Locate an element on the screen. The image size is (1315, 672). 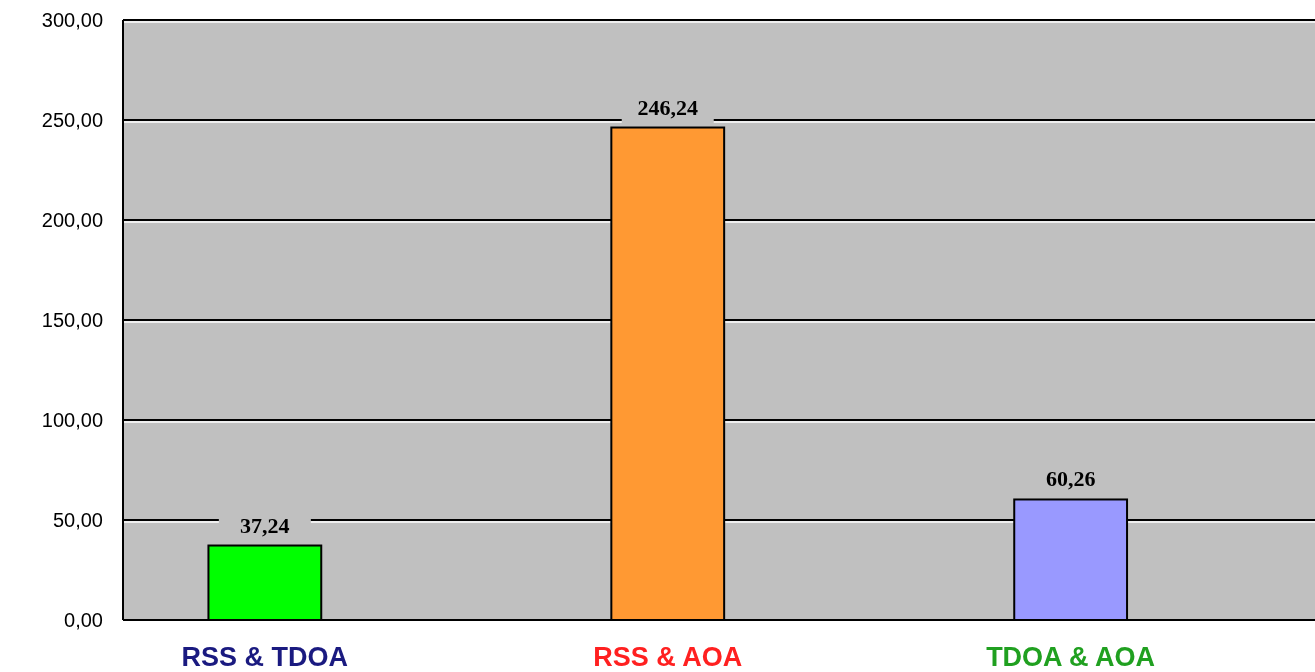
data-label: 37,24 is located at coordinates (265, 525).